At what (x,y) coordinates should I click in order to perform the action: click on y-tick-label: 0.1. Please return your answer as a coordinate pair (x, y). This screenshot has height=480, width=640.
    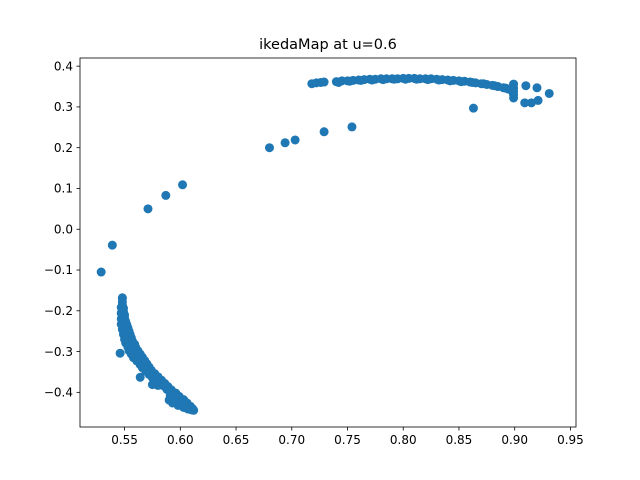
    Looking at the image, I should click on (63, 189).